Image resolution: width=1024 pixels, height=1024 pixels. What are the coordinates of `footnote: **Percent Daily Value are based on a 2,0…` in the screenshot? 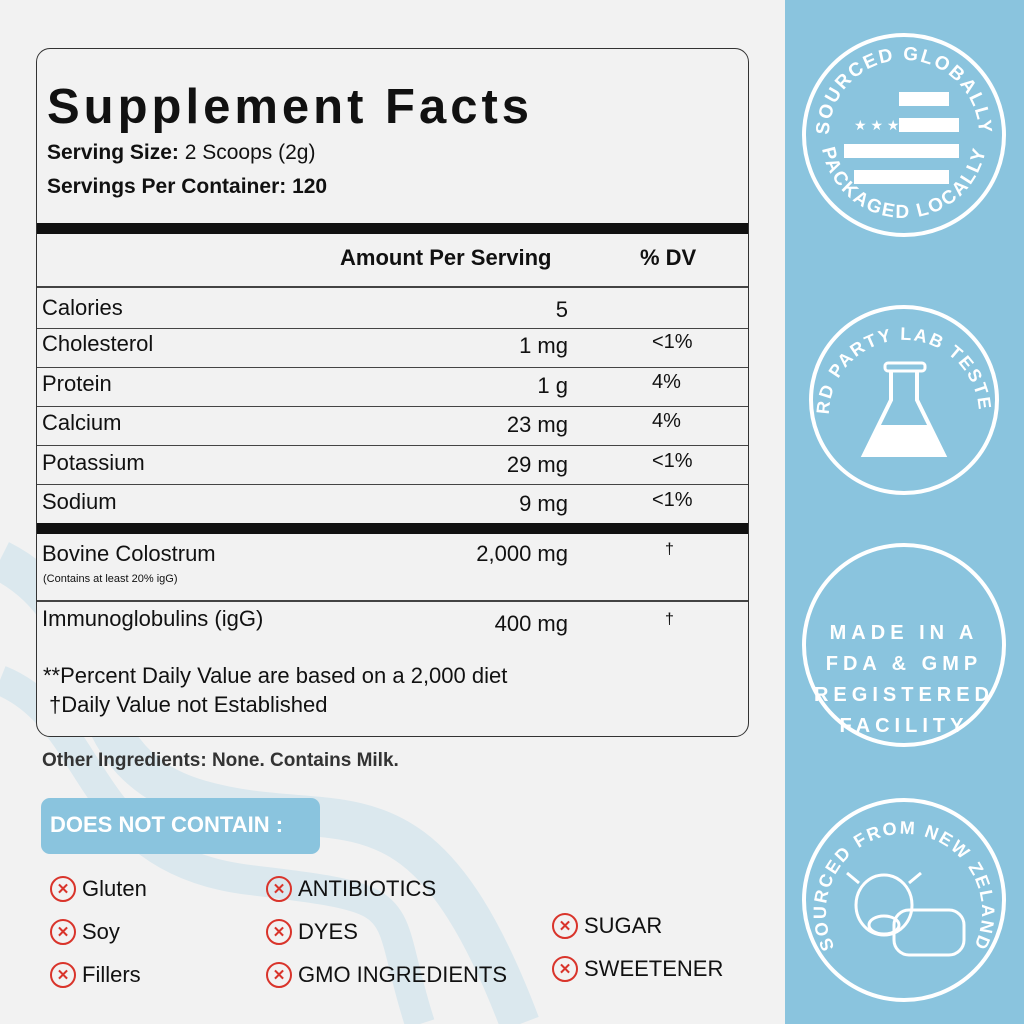 It's located at (275, 675).